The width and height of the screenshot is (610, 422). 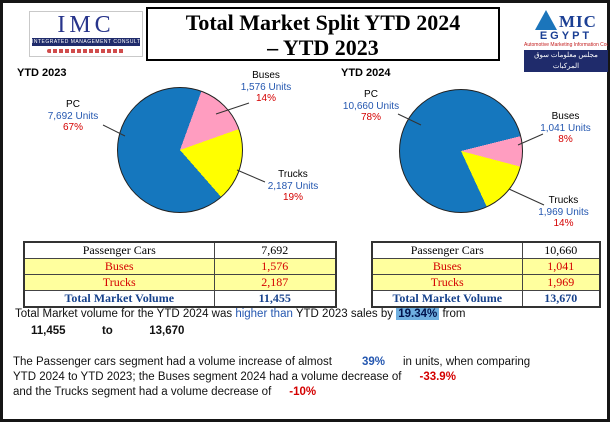 What do you see at coordinates (86, 25) in the screenshot?
I see `imc-acronym: IMC` at bounding box center [86, 25].